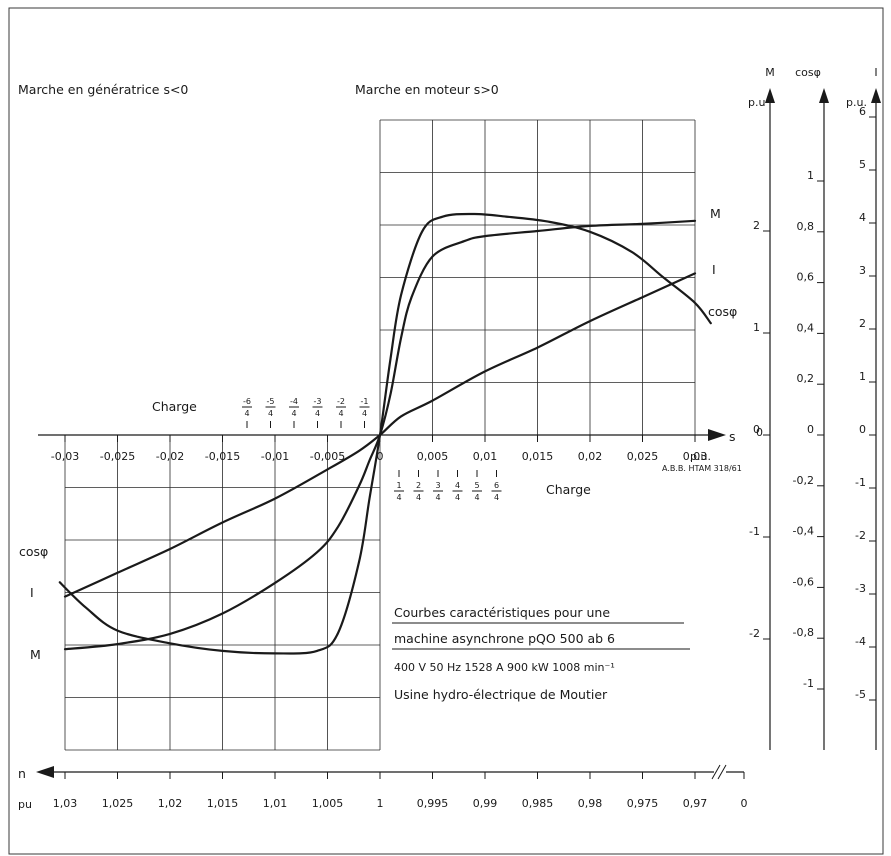 Image resolution: width=891 pixels, height=856 pixels. What do you see at coordinates (380, 456) in the screenshot?
I see `s-tick-label: 0` at bounding box center [380, 456].